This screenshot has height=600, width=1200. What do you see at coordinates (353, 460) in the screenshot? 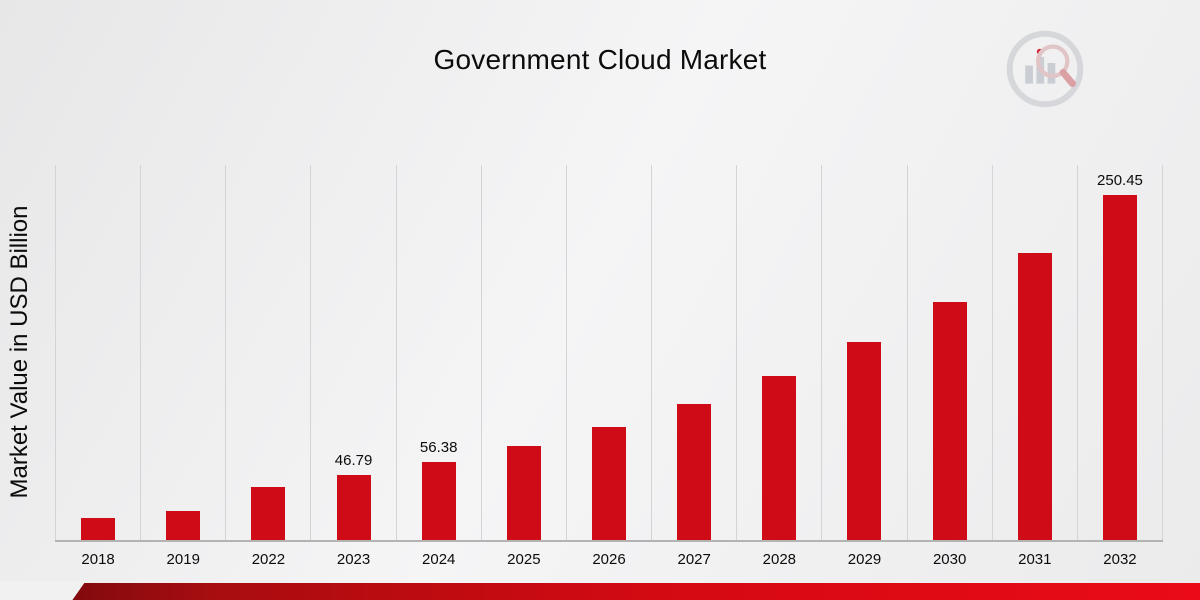
I see `bar-value-label: 46.79` at bounding box center [353, 460].